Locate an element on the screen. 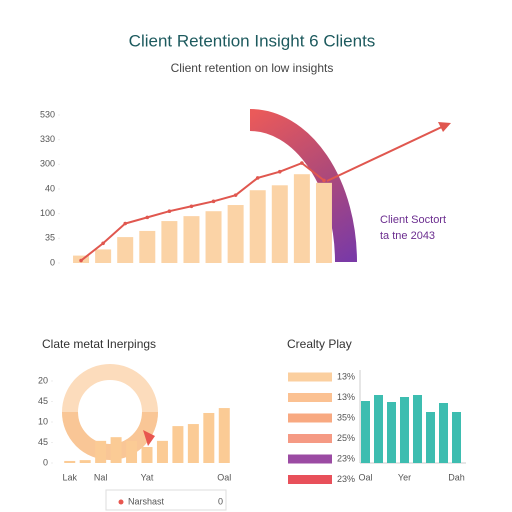 Image resolution: width=512 pixels, height=512 pixels. chart-title: Crealty Play is located at coordinates (319, 344).